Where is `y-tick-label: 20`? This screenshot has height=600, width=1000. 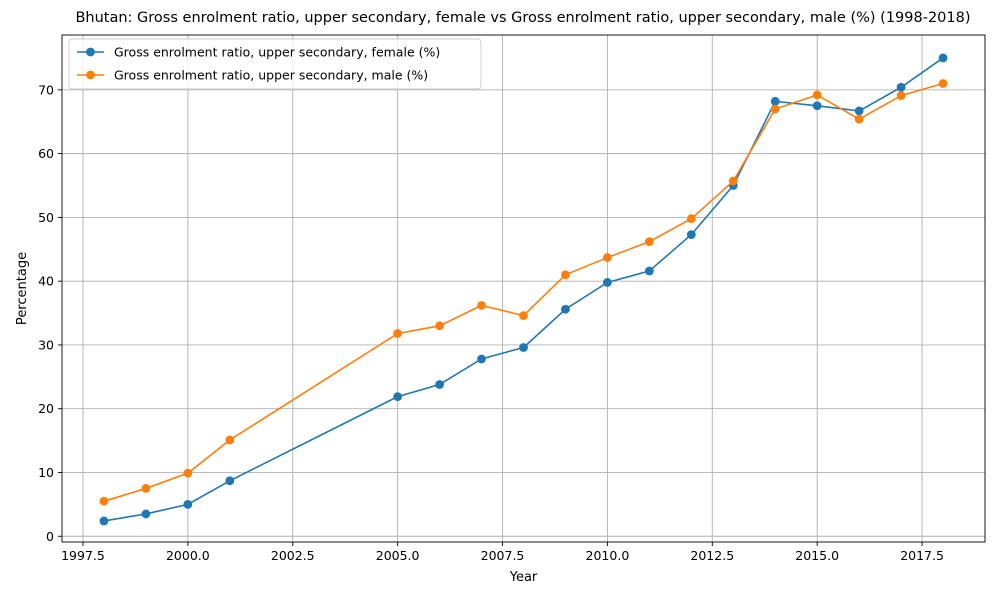 y-tick-label: 20 is located at coordinates (46, 408).